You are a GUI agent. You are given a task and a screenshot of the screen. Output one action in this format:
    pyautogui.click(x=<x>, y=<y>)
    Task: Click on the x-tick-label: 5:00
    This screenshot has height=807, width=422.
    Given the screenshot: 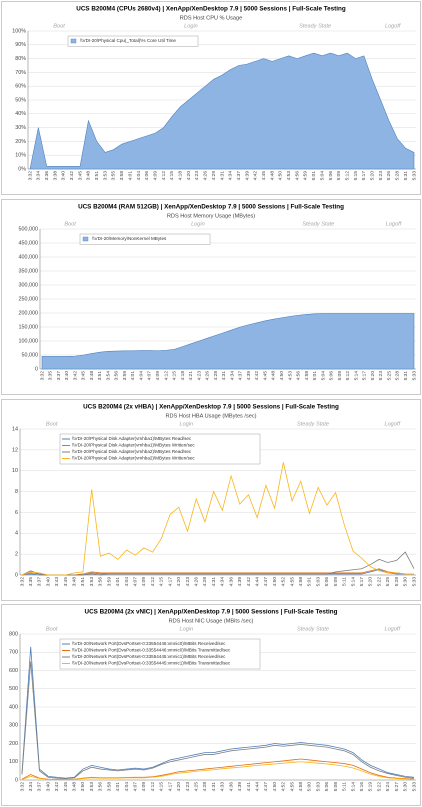 What is the action you would take?
    pyautogui.click(x=310, y=787)
    